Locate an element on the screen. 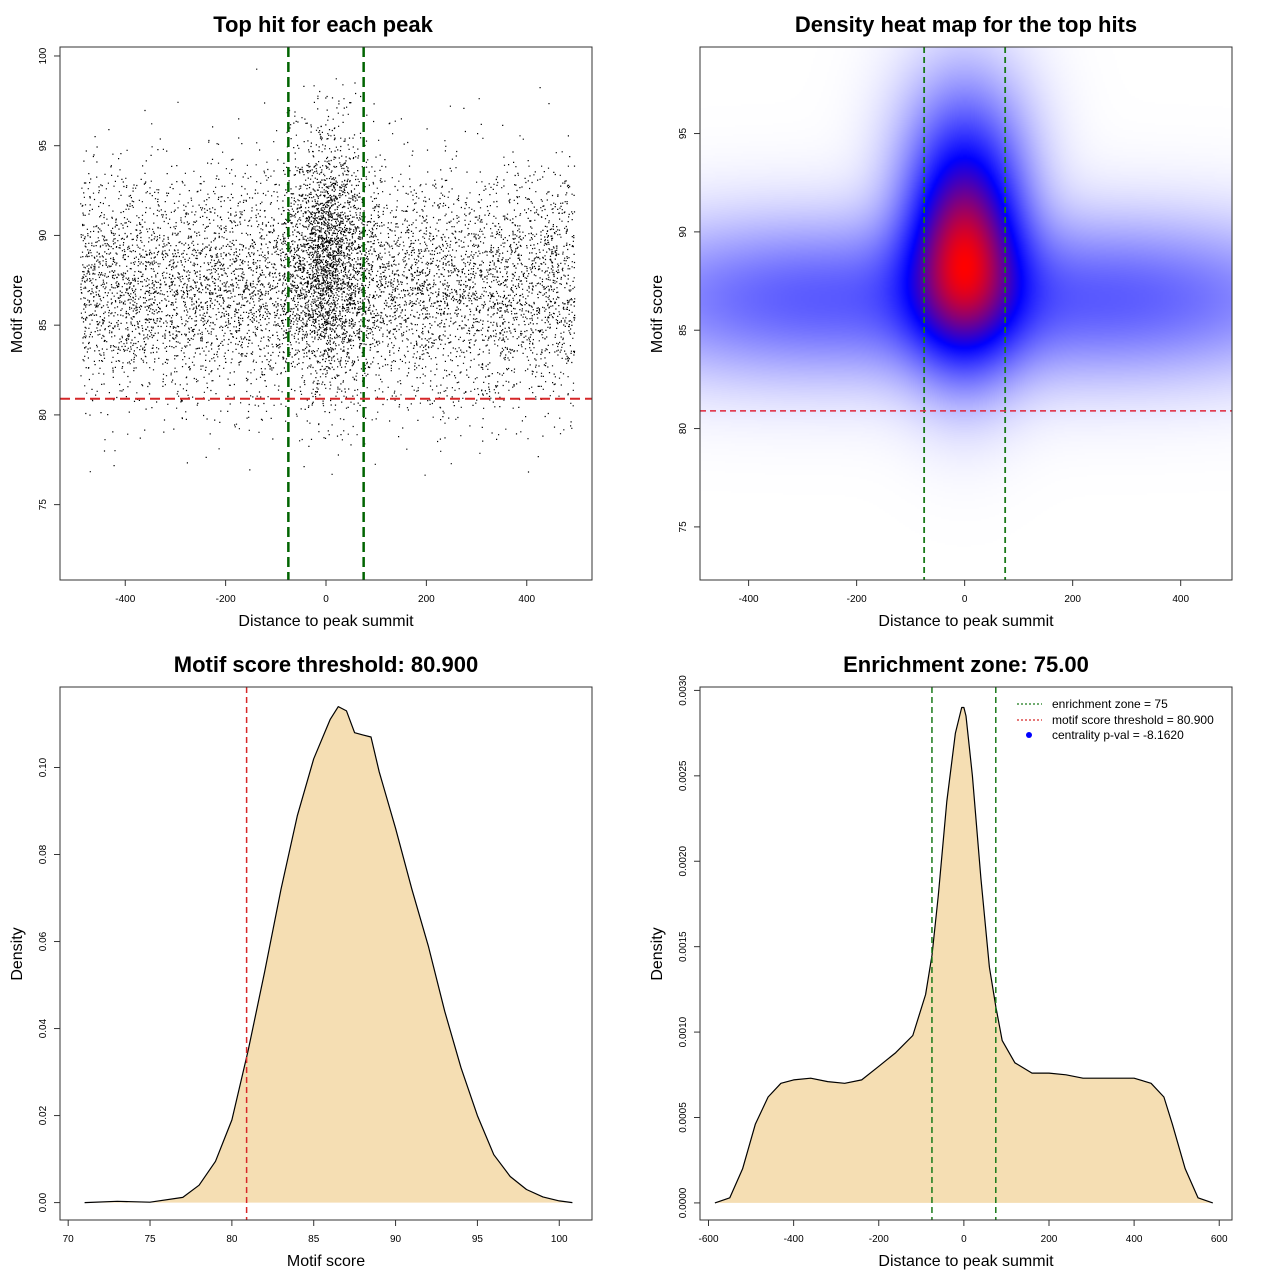 The height and width of the screenshot is (1280, 1280). y-tick-label: 0.0020 is located at coordinates (683, 861).